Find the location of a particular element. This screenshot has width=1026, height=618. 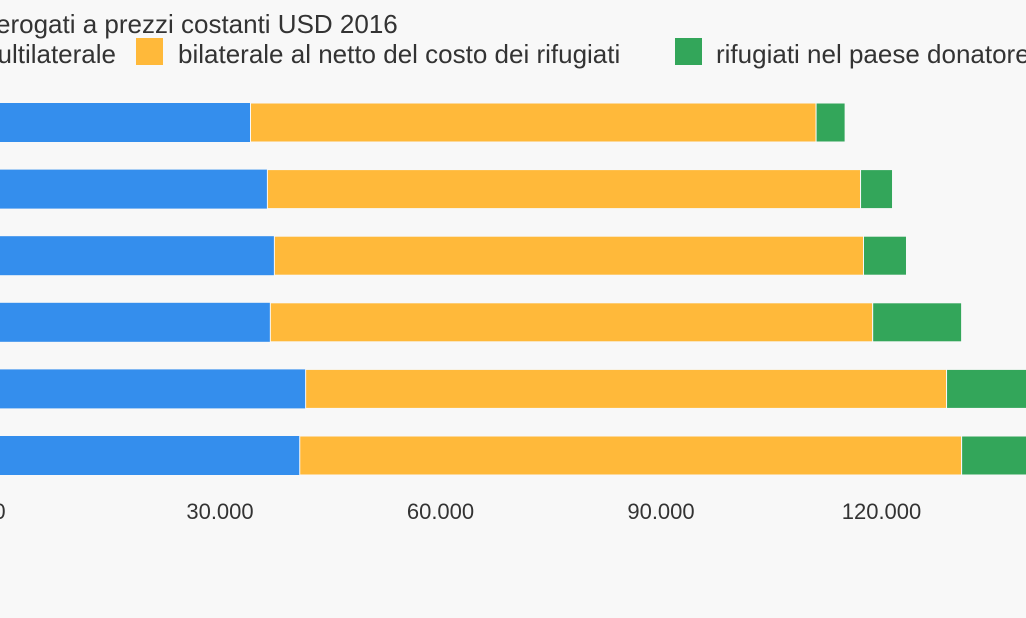

legend-label-multilaterale: multilaterale is located at coordinates (58, 54).